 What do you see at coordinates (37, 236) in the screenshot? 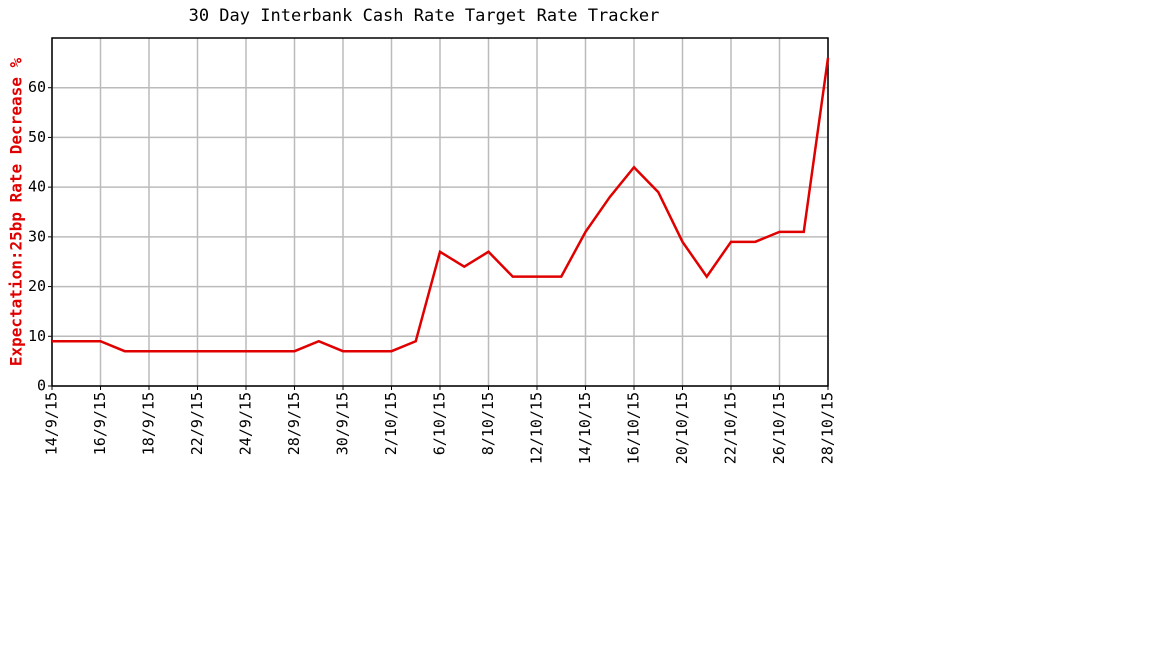
I see `y-tick-label: 30` at bounding box center [37, 236].